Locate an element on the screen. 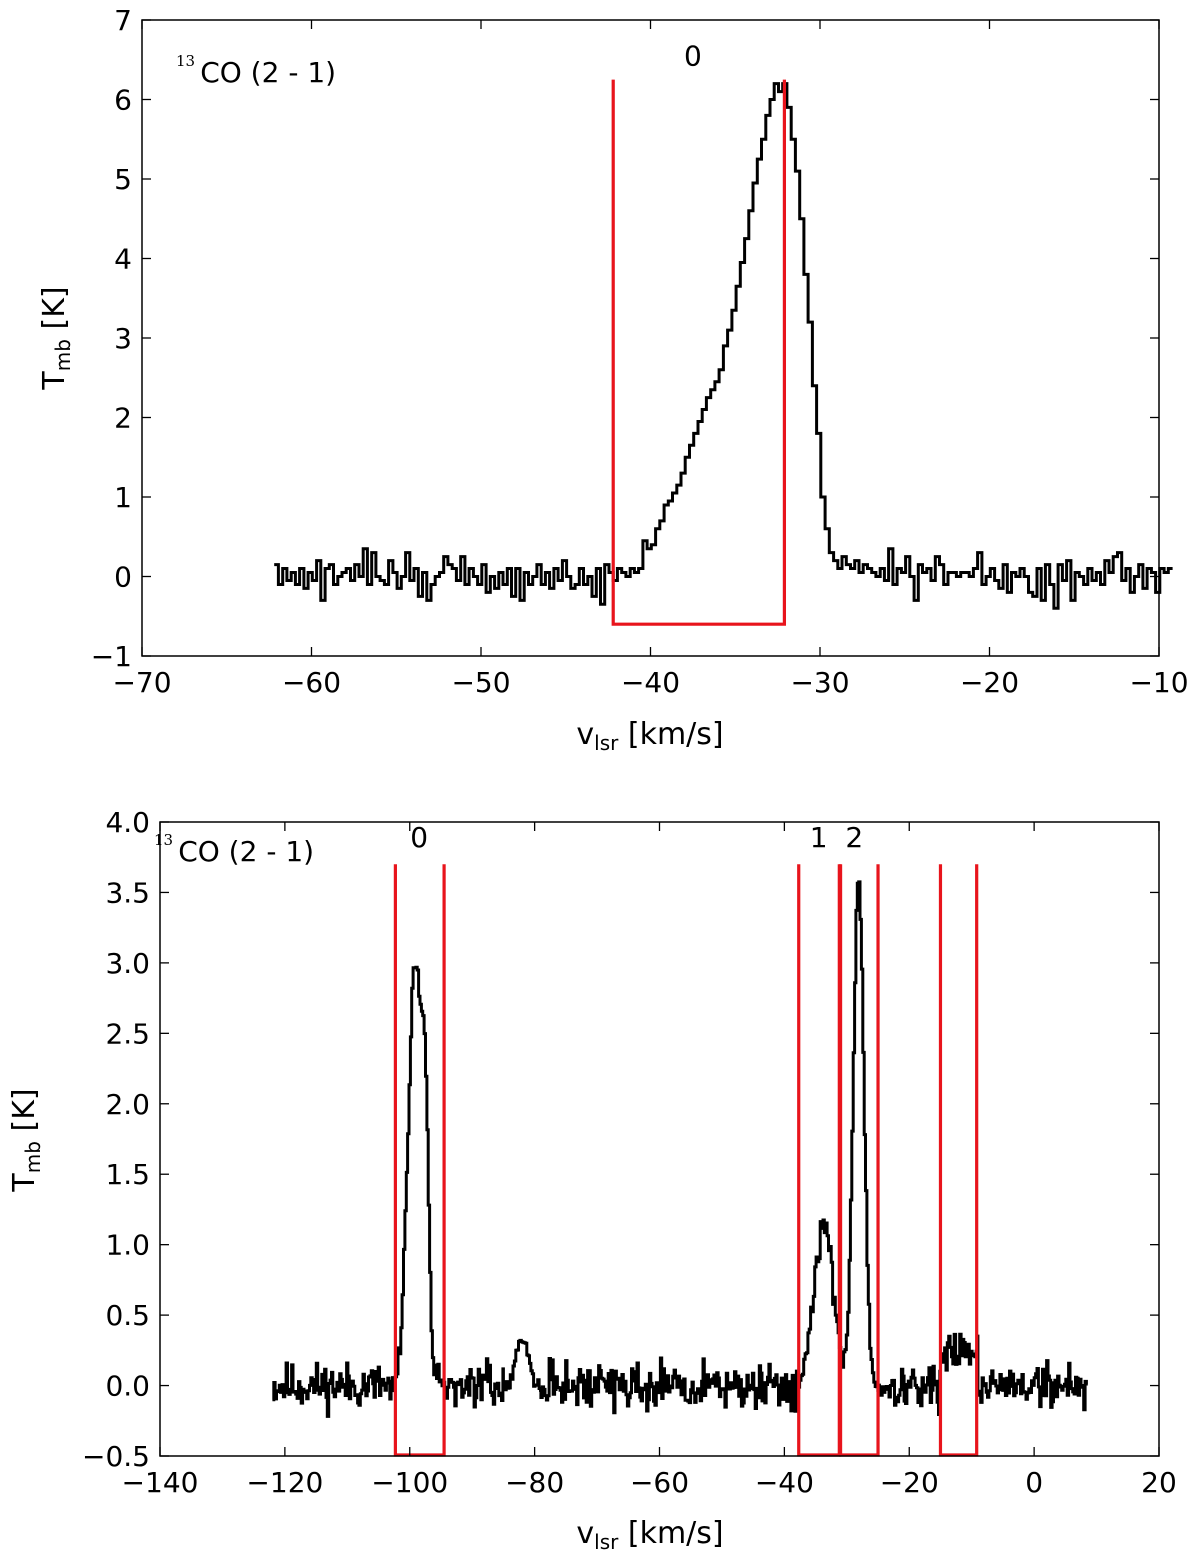 Image resolution: width=1200 pixels, height=1557 pixels. y-tick-label: 3 is located at coordinates (123, 338).